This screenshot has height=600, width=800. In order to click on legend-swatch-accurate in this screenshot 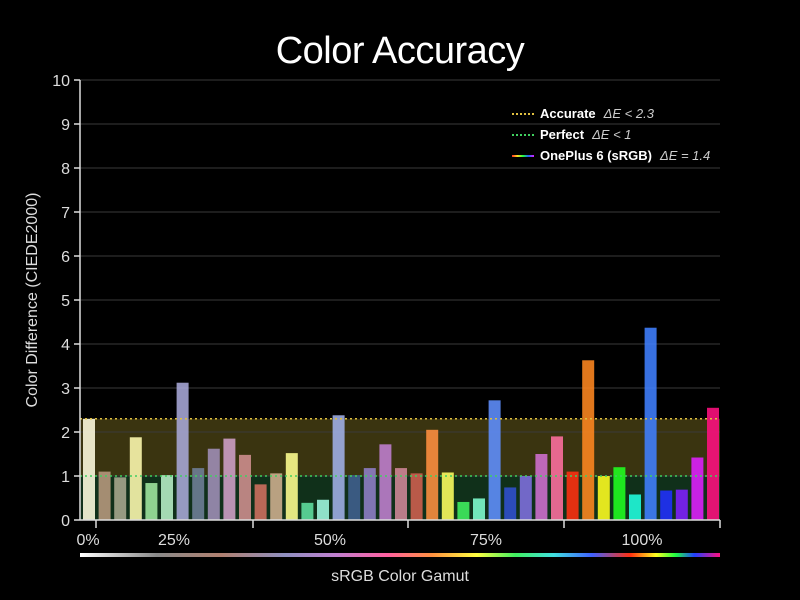, I will do `click(523, 113)`.